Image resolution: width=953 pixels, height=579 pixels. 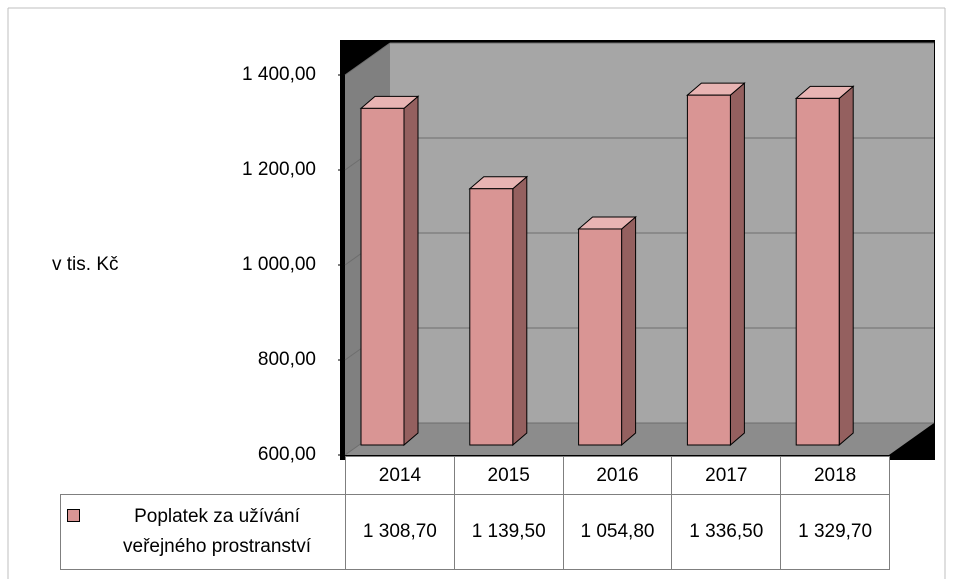 I want to click on x-tick-label: 2018, so click(x=835, y=475).